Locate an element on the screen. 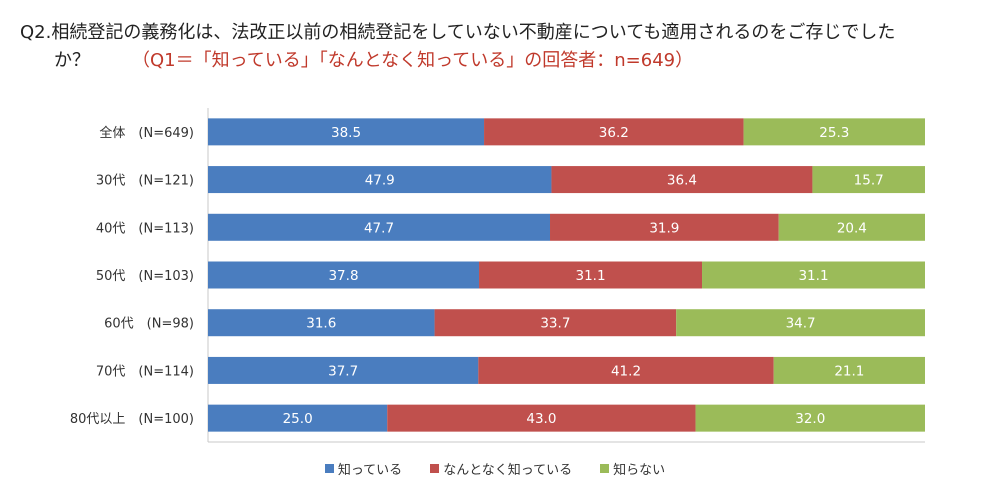 This screenshot has width=990, height=490. category-label: 30代 (N=121) is located at coordinates (145, 181).